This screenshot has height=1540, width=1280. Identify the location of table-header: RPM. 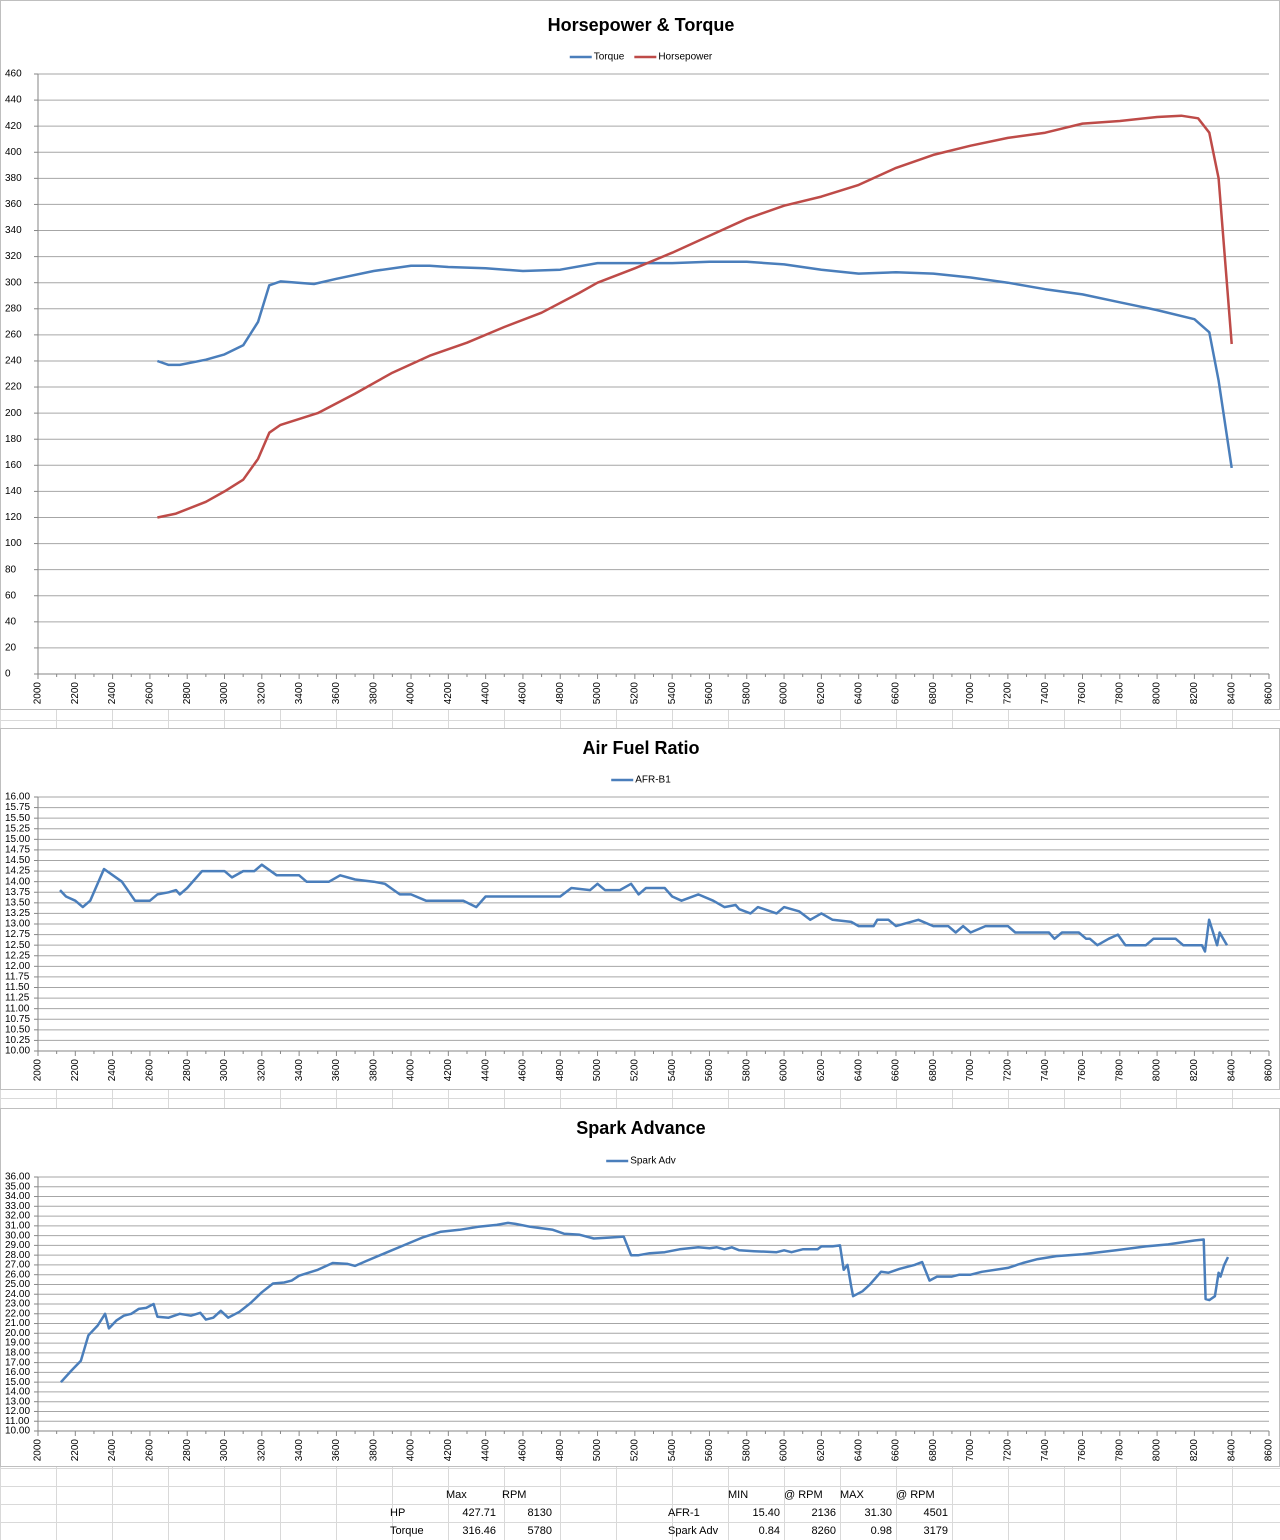
(514, 1495).